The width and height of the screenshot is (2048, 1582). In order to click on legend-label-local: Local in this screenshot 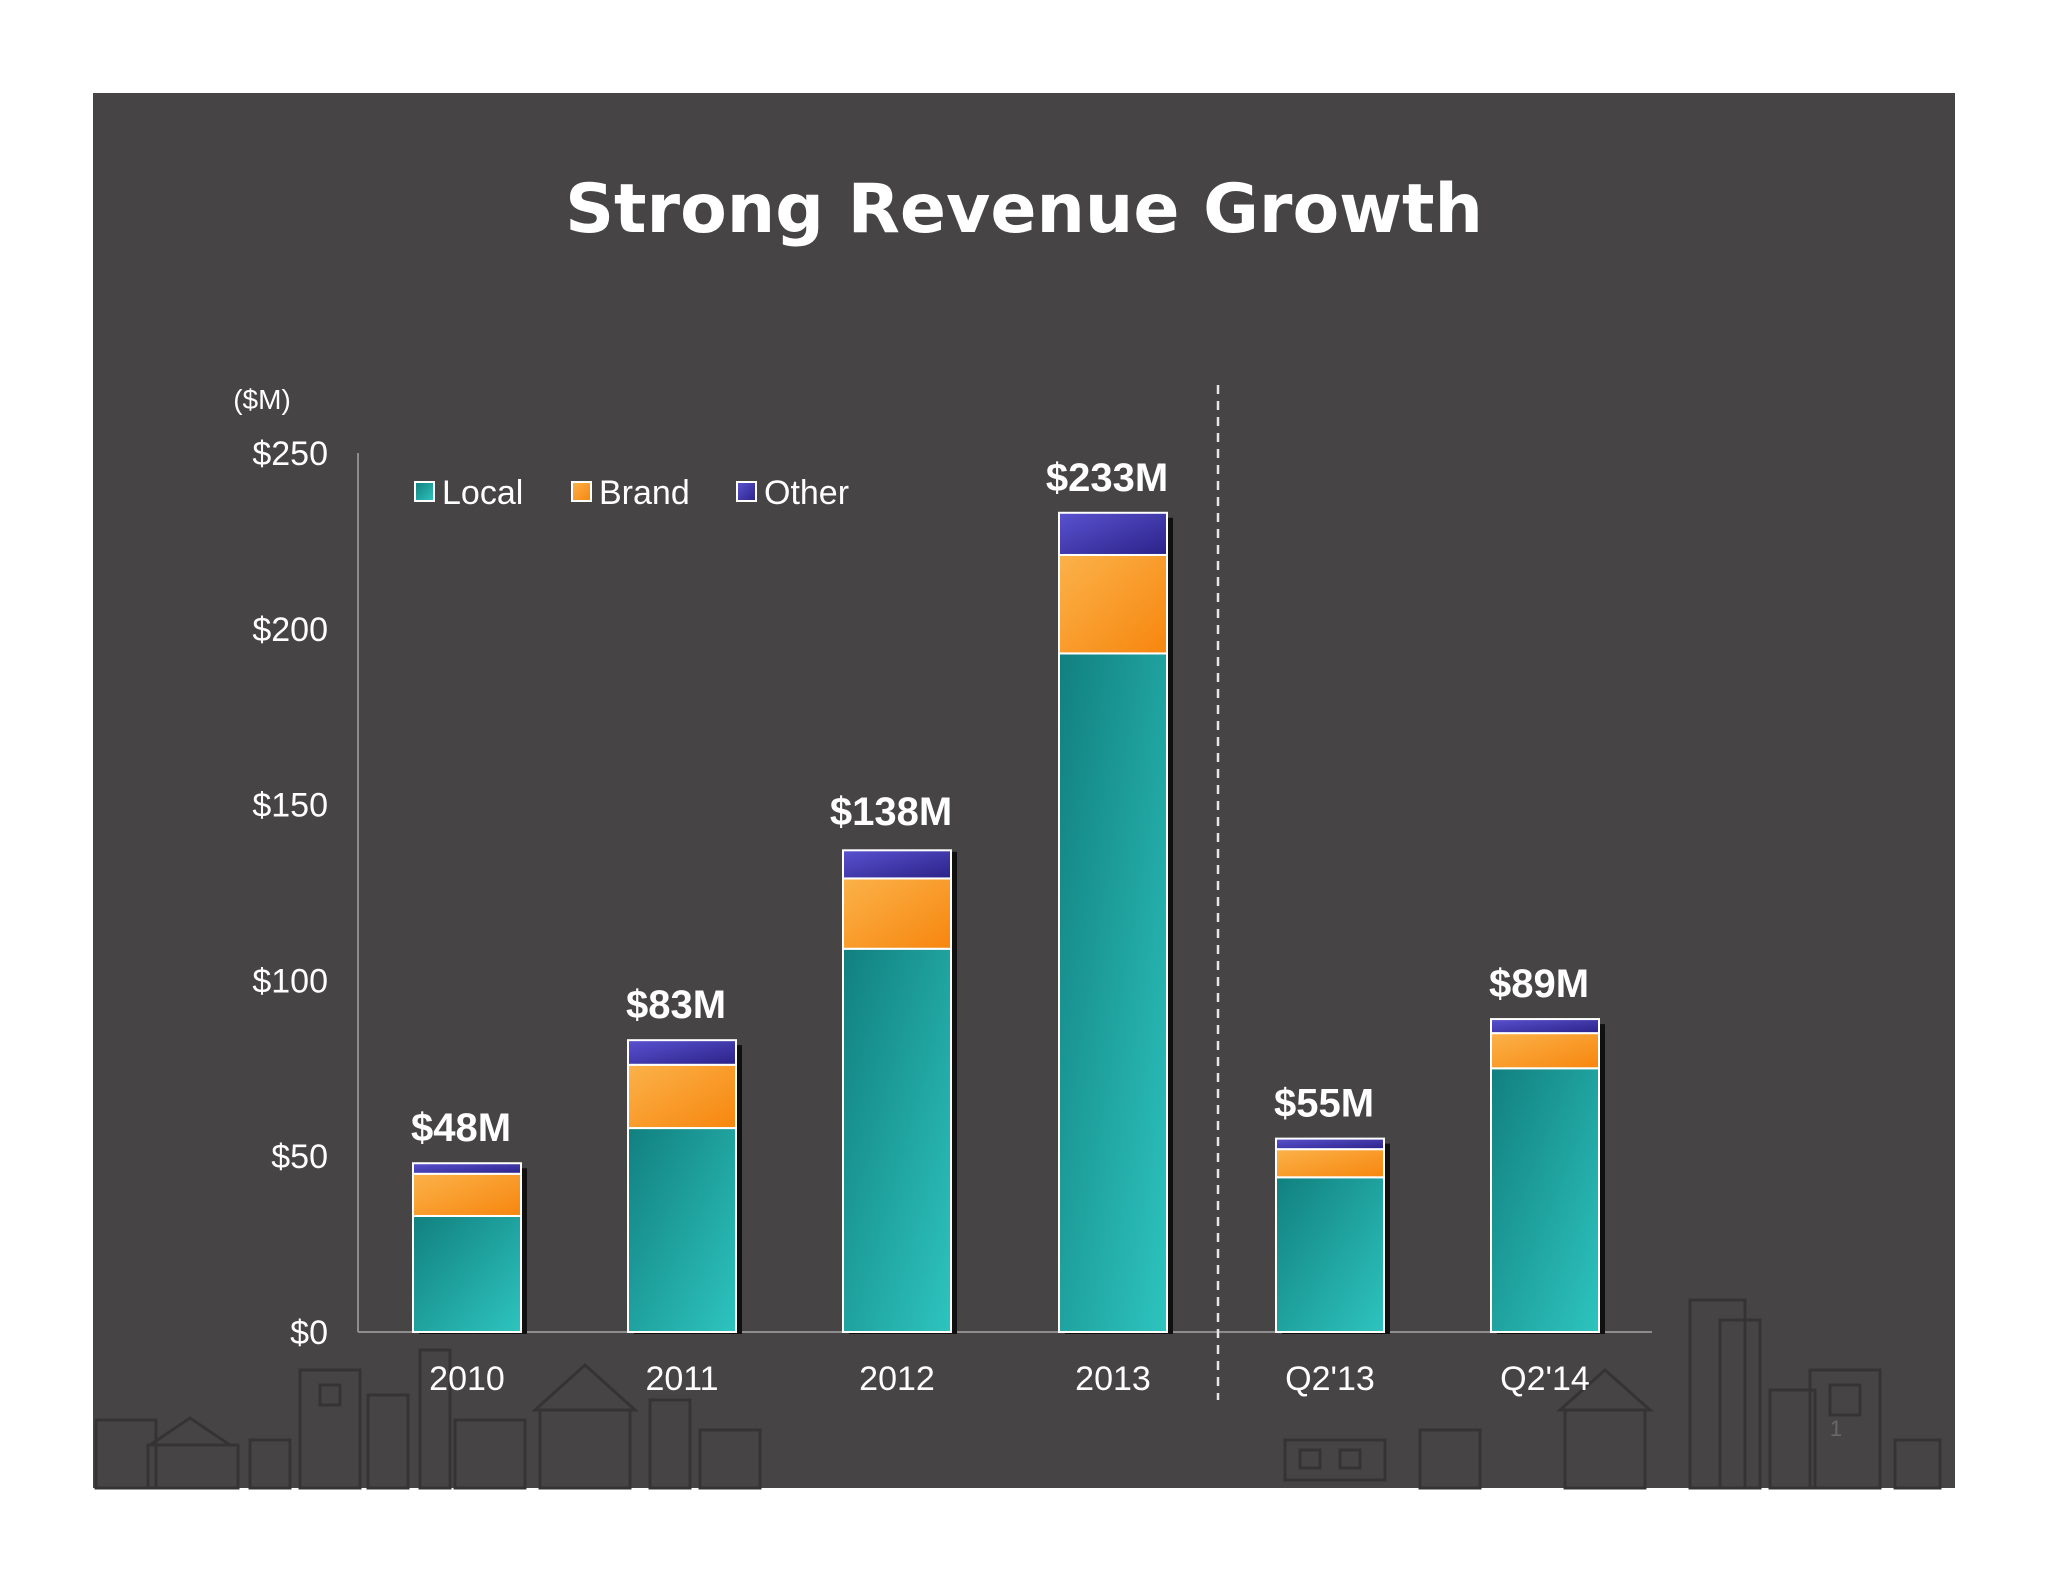, I will do `click(482, 493)`.